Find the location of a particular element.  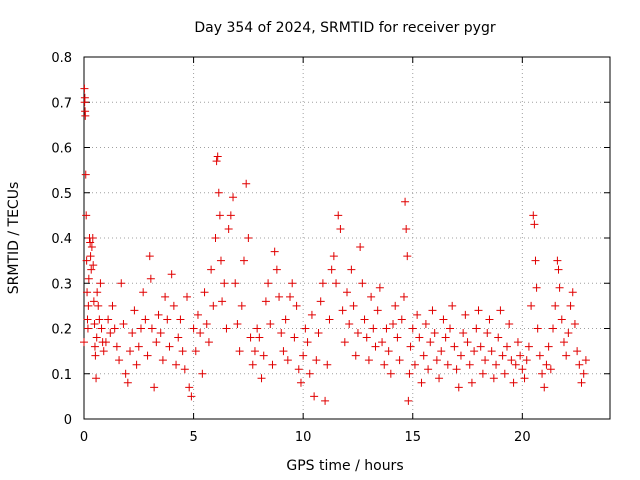

x-tick-label: 0 is located at coordinates (84, 437).